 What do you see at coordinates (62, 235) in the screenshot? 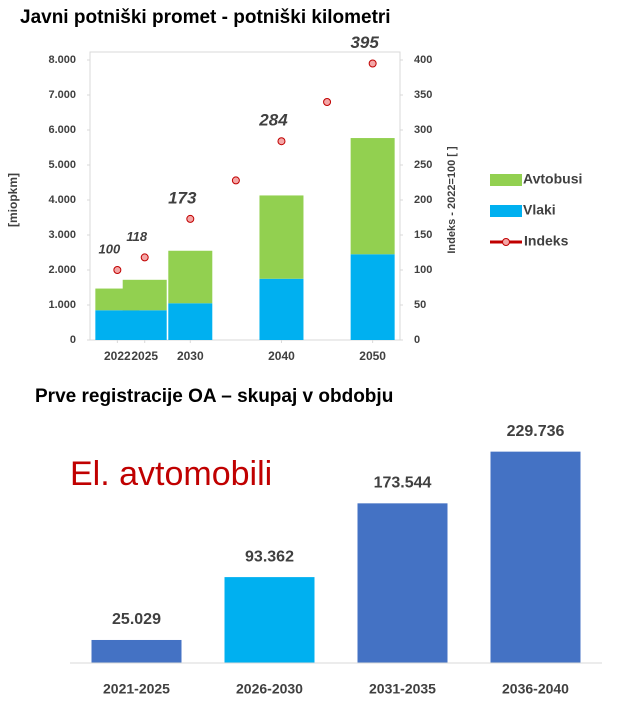
I see `y-tick-label: 3.000` at bounding box center [62, 235].